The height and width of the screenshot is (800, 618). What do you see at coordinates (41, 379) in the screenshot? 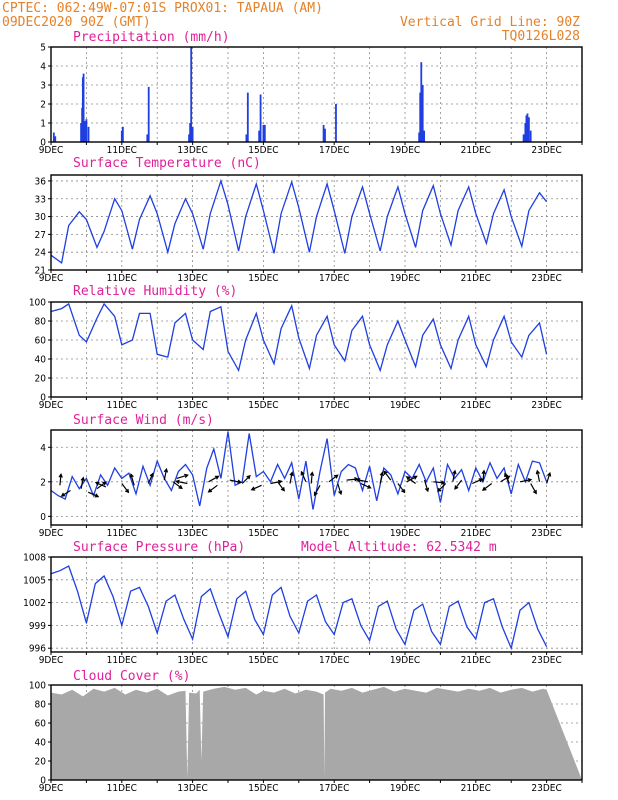
I see `humidity-ytick-label: 20` at bounding box center [41, 379].